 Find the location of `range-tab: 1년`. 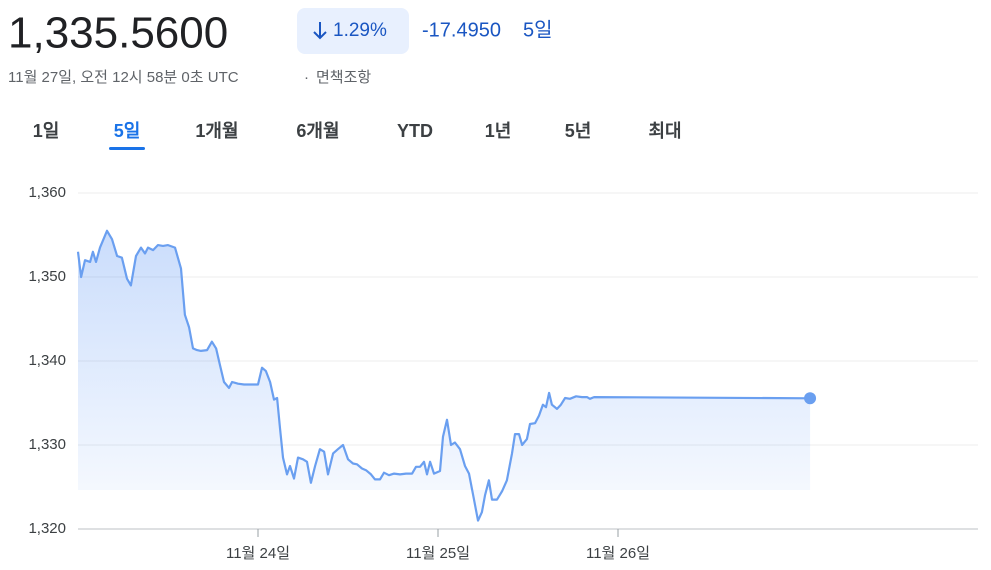

range-tab: 1년 is located at coordinates (498, 131).